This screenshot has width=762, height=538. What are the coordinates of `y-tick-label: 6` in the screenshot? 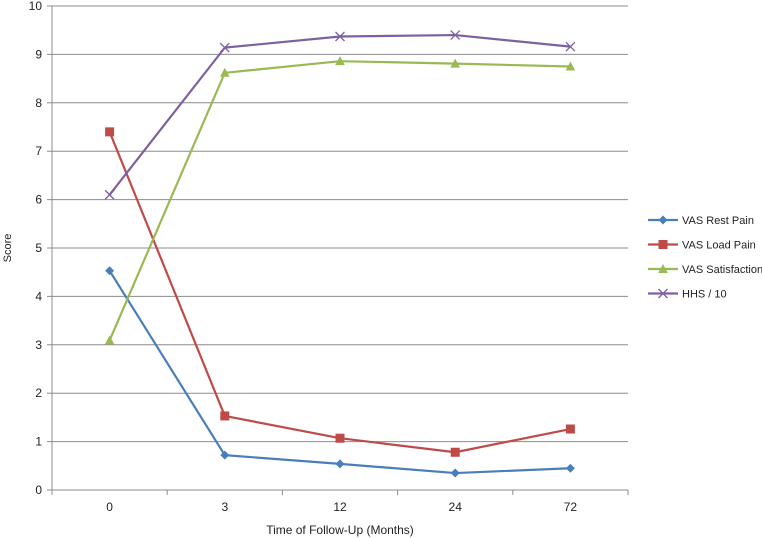 It's located at (38, 200).